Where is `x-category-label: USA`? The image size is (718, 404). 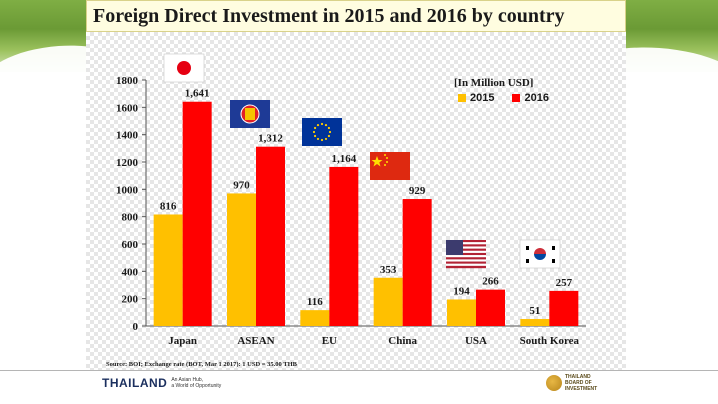 x-category-label: USA is located at coordinates (476, 341).